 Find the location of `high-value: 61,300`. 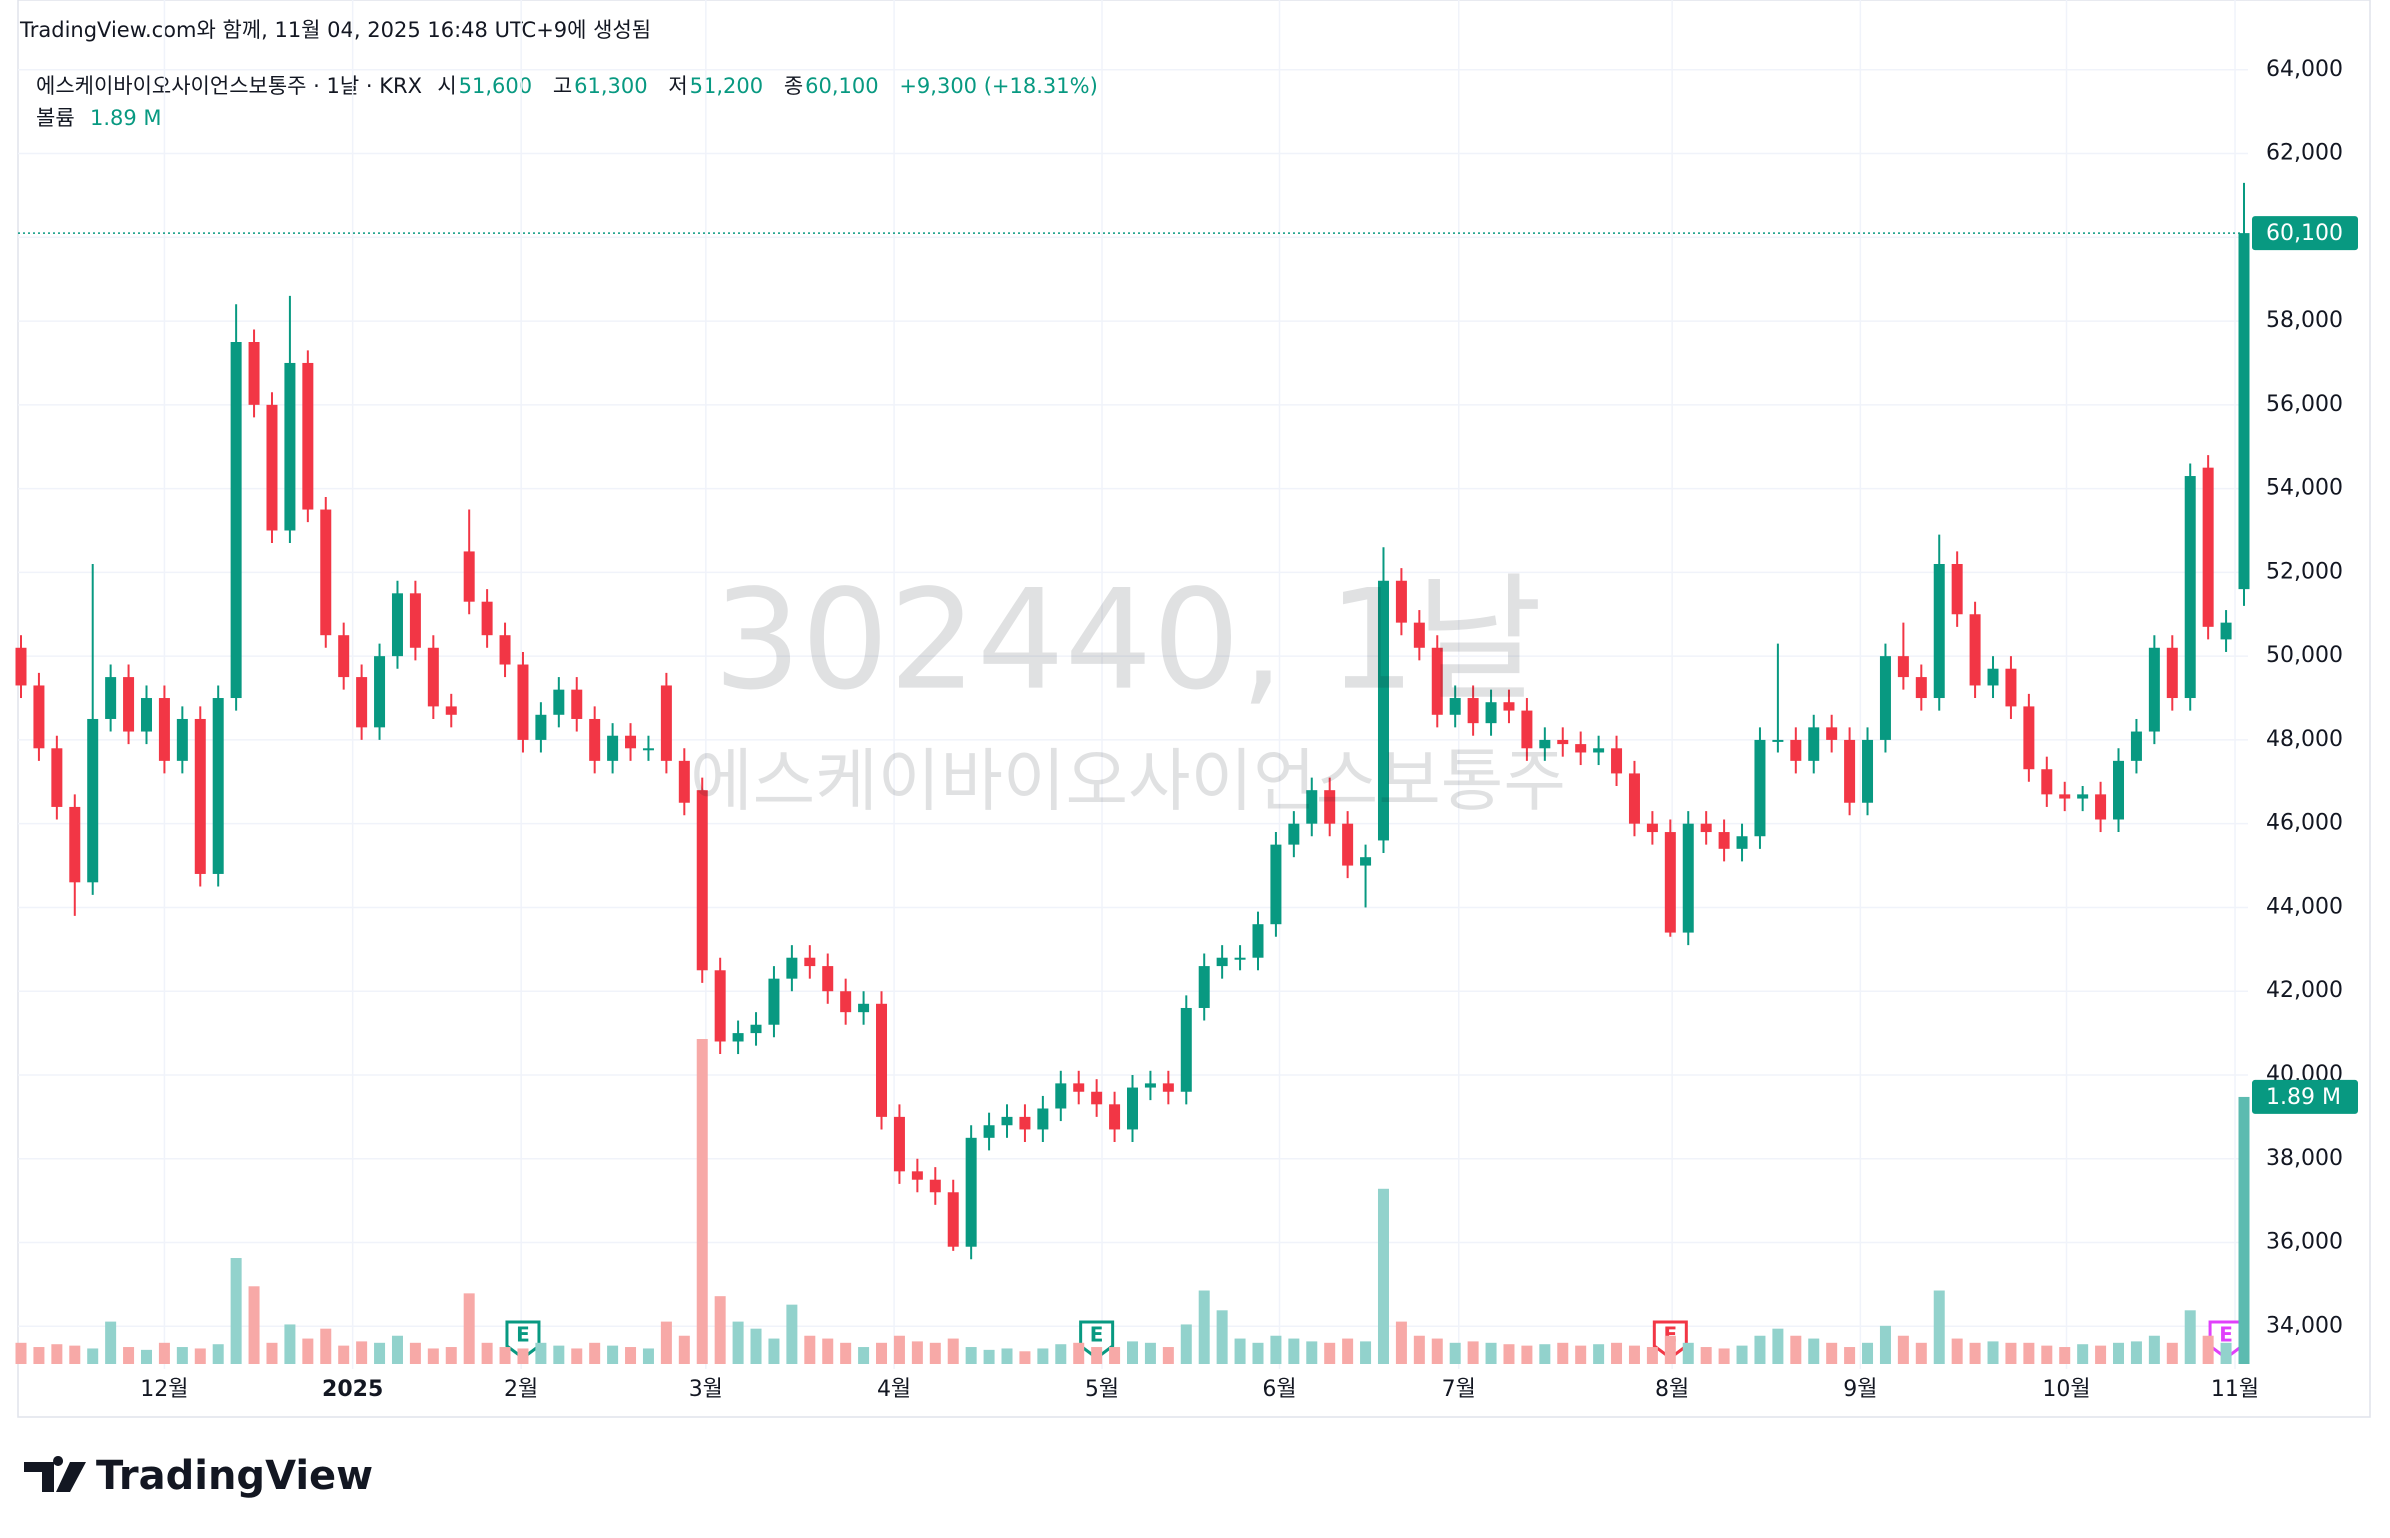

high-value: 61,300 is located at coordinates (611, 86).